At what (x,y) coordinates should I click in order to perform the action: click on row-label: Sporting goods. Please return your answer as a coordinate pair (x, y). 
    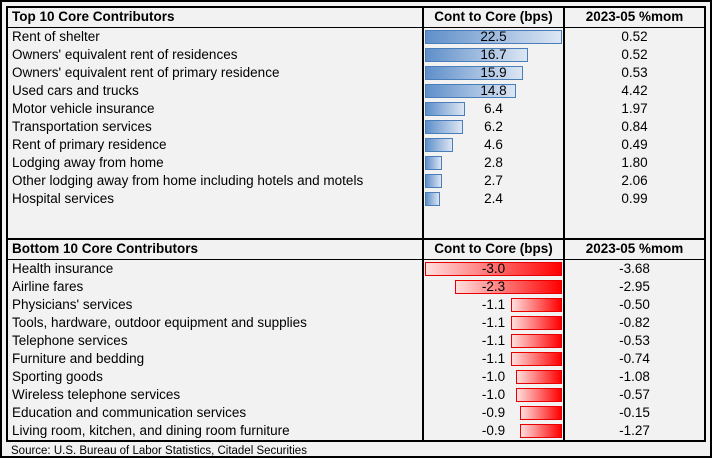
    Looking at the image, I should click on (57, 376).